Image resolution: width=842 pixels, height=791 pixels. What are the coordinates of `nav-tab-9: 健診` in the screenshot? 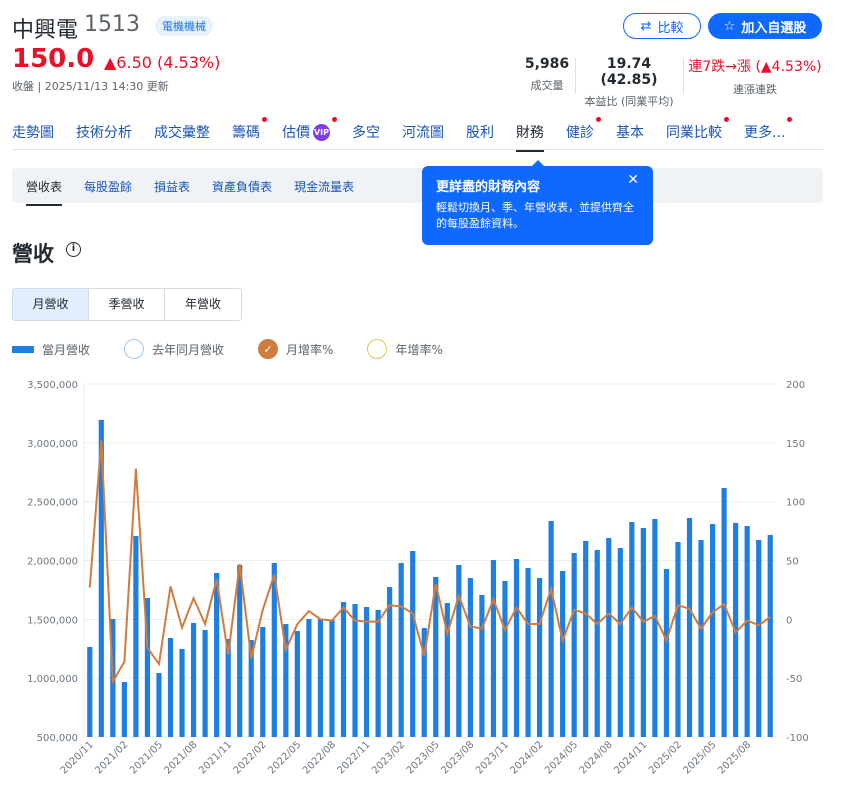 It's located at (583, 134).